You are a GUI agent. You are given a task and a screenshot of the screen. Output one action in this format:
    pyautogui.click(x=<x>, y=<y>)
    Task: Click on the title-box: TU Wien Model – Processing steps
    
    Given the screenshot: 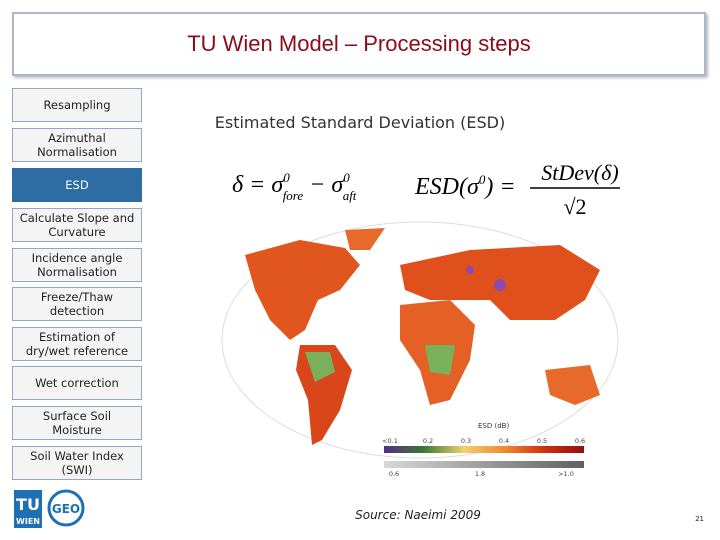 What is the action you would take?
    pyautogui.click(x=359, y=44)
    